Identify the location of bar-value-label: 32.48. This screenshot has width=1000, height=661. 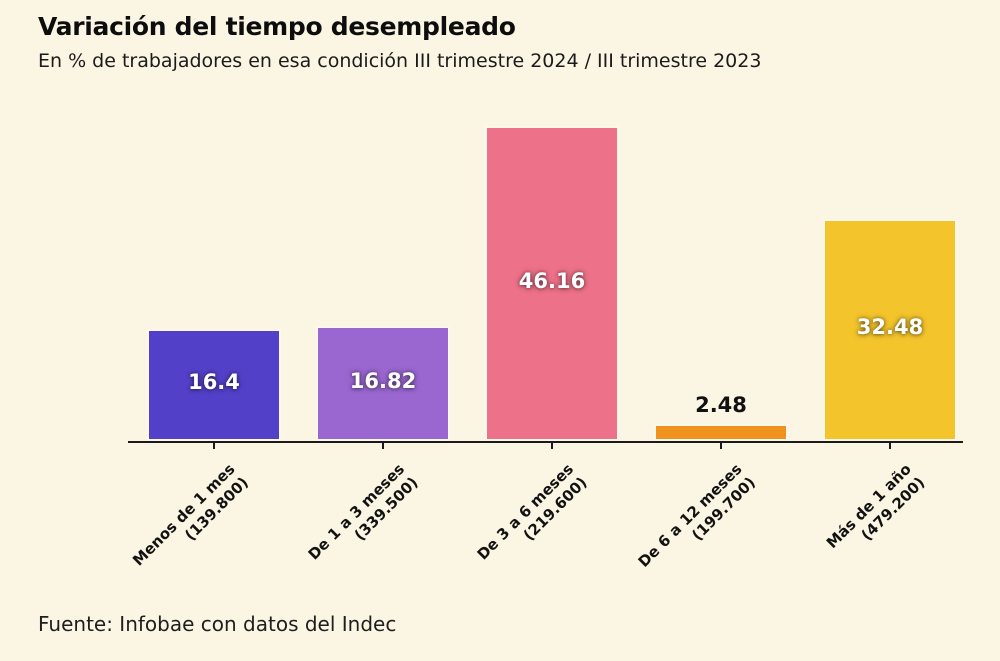
(890, 327).